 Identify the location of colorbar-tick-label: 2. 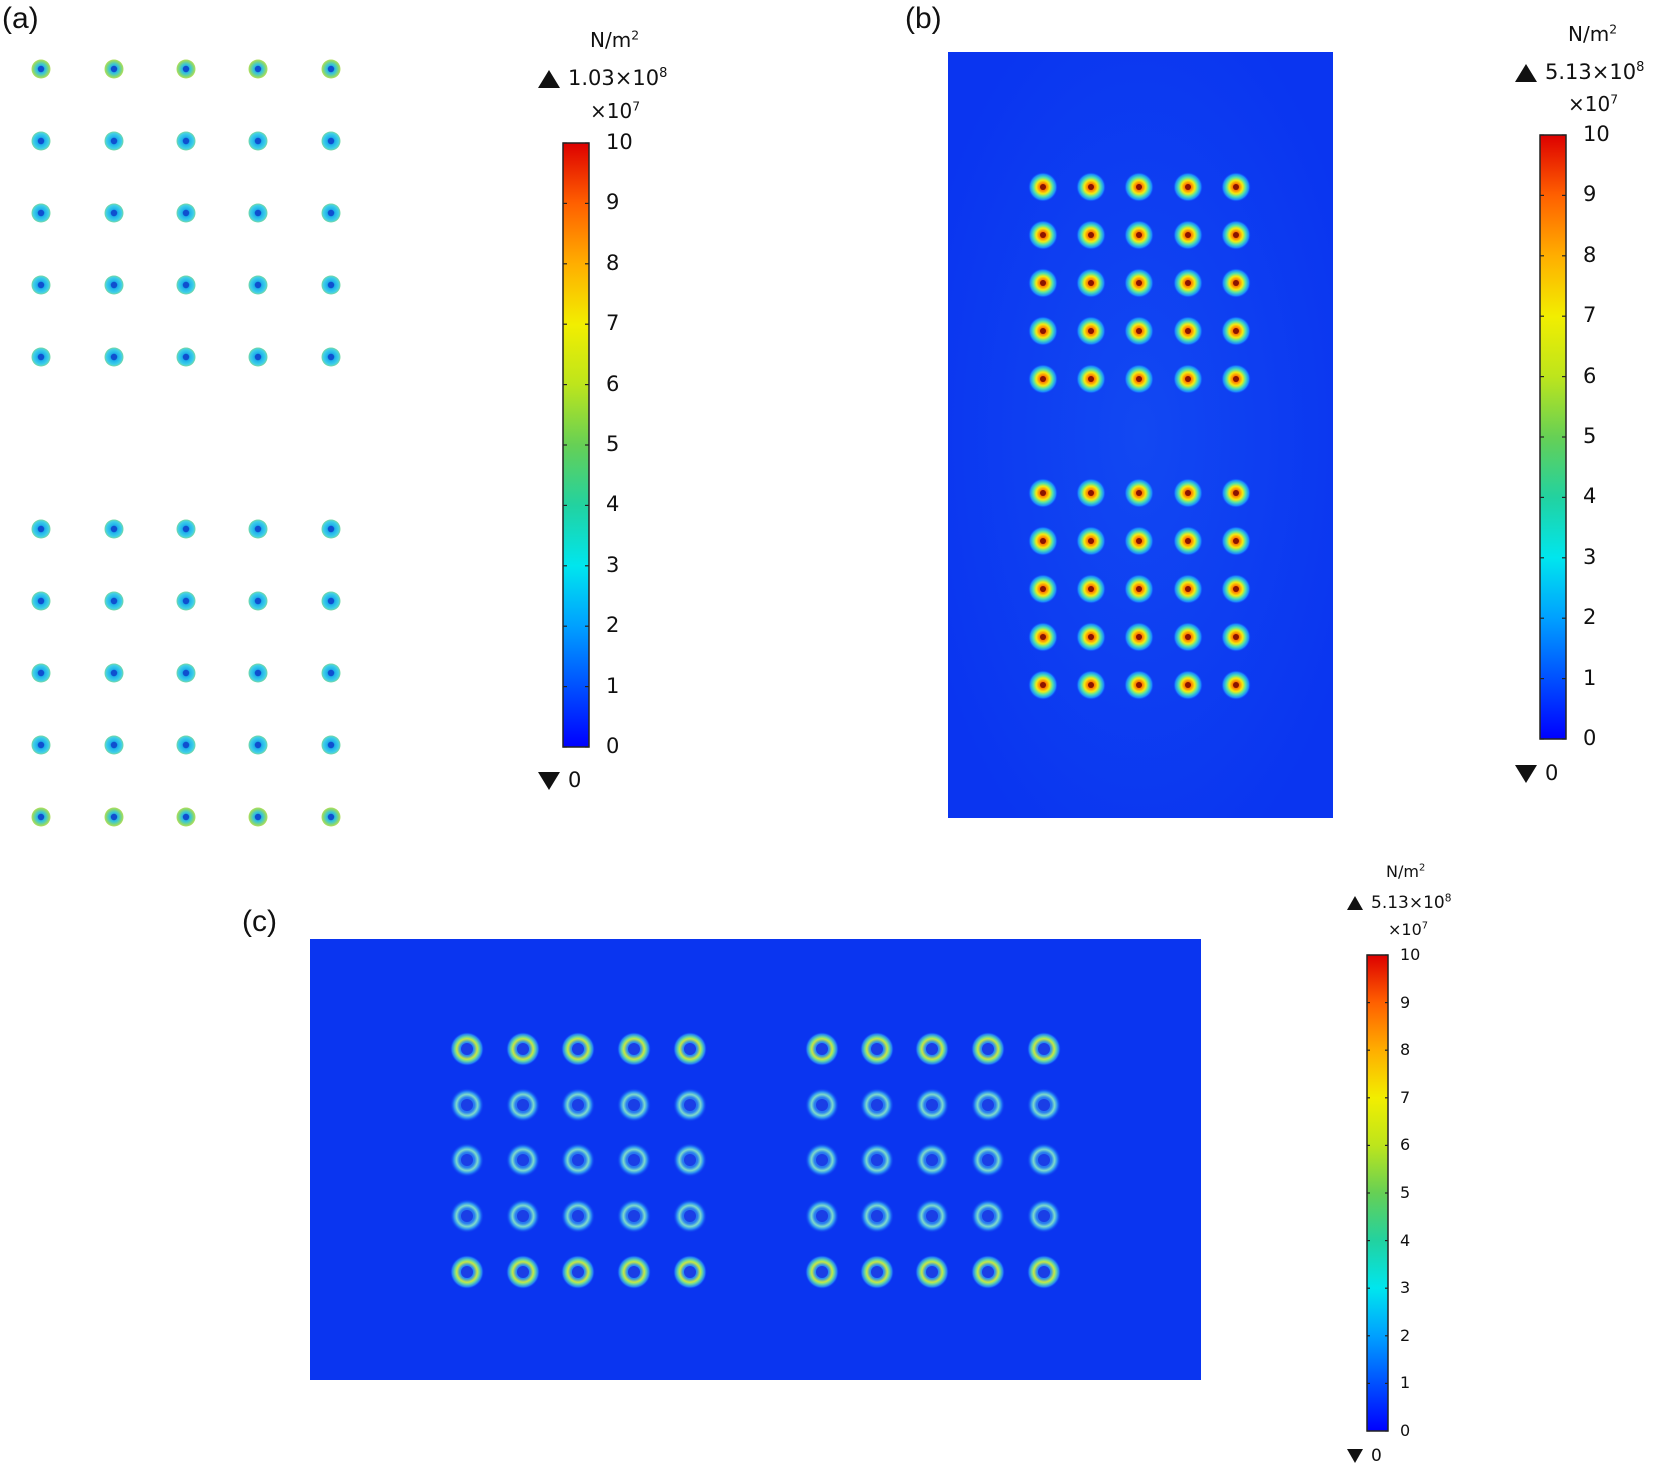
(1405, 1335).